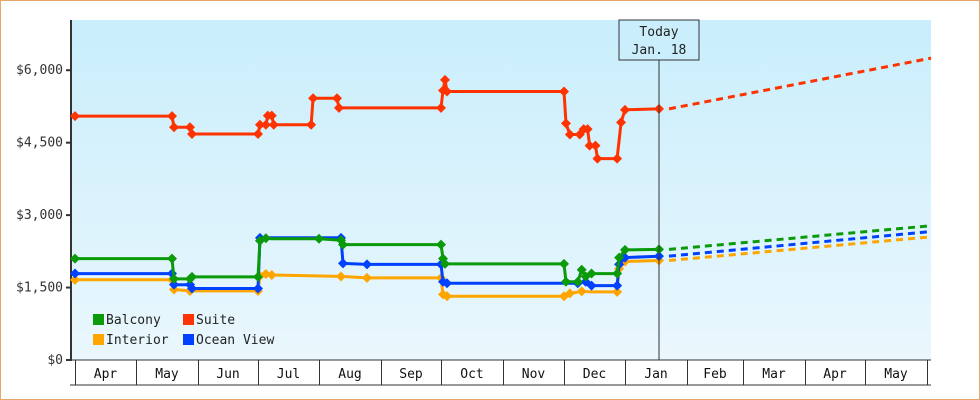 This screenshot has width=980, height=400. I want to click on today-label: Today, so click(658, 32).